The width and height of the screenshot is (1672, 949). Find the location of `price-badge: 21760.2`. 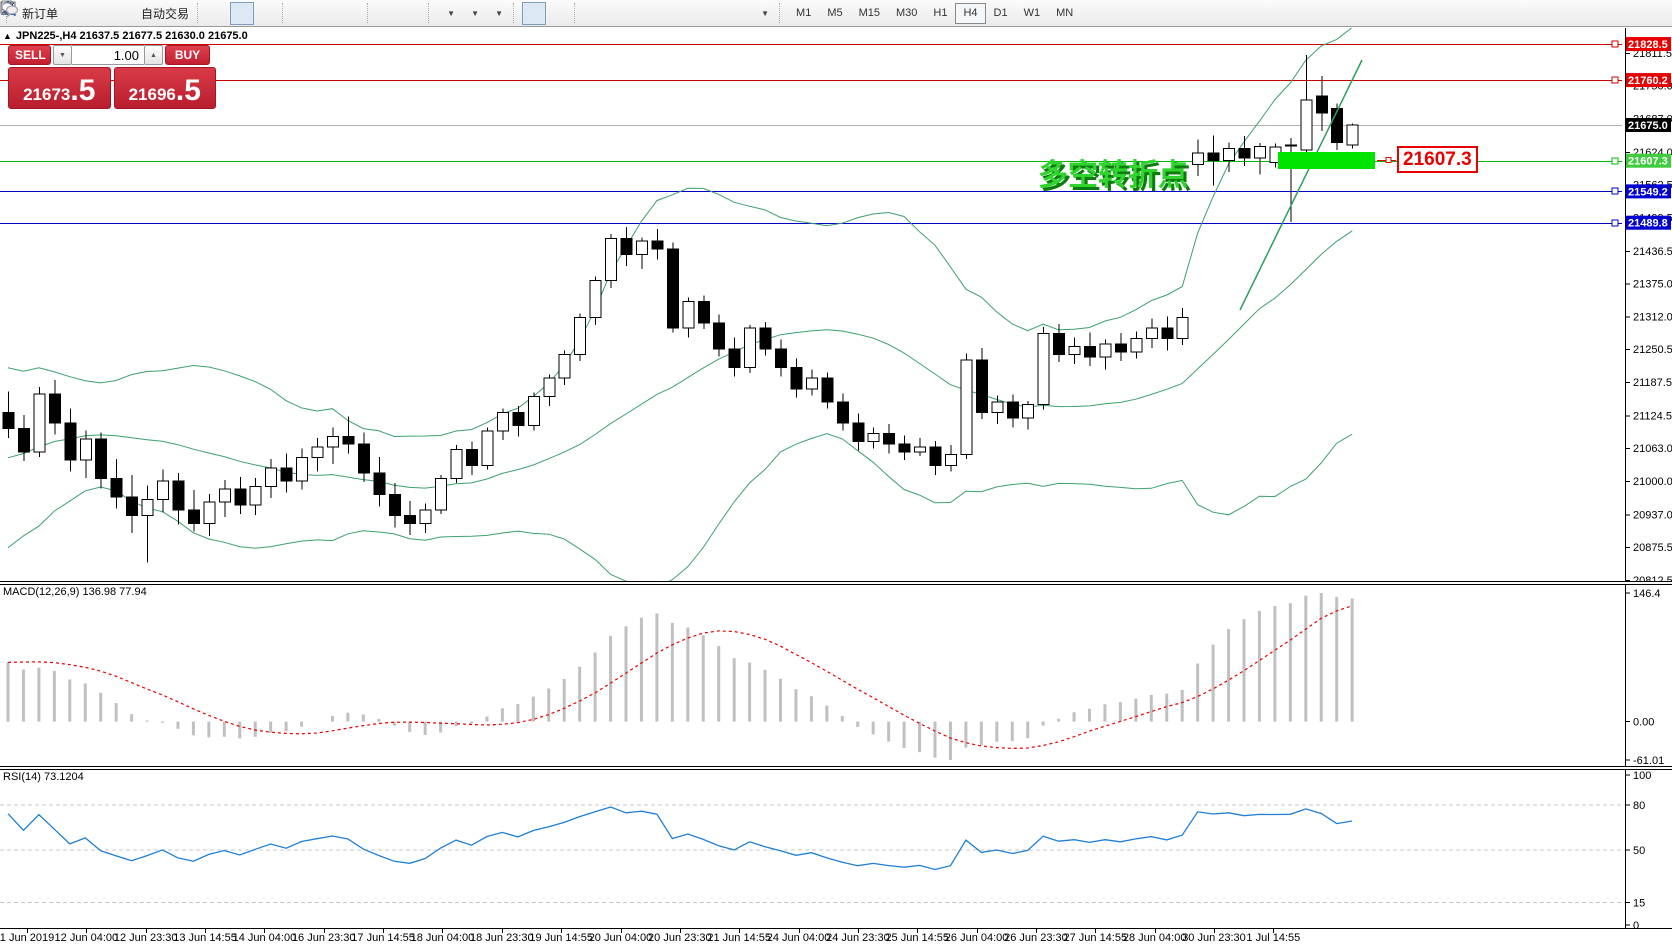

price-badge: 21760.2 is located at coordinates (1648, 80).